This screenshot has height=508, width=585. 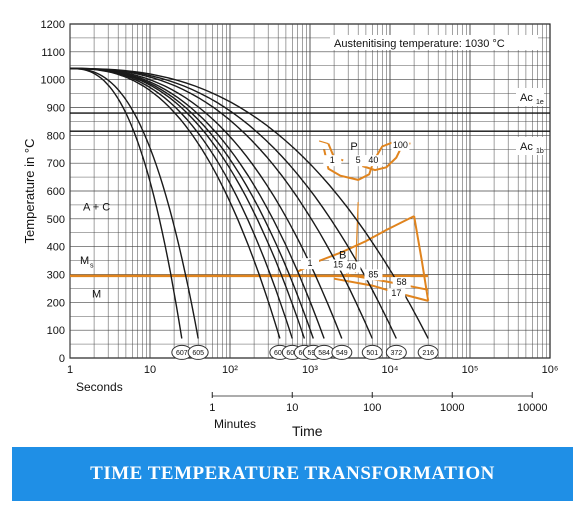 I want to click on ms-label: M, so click(x=84, y=261).